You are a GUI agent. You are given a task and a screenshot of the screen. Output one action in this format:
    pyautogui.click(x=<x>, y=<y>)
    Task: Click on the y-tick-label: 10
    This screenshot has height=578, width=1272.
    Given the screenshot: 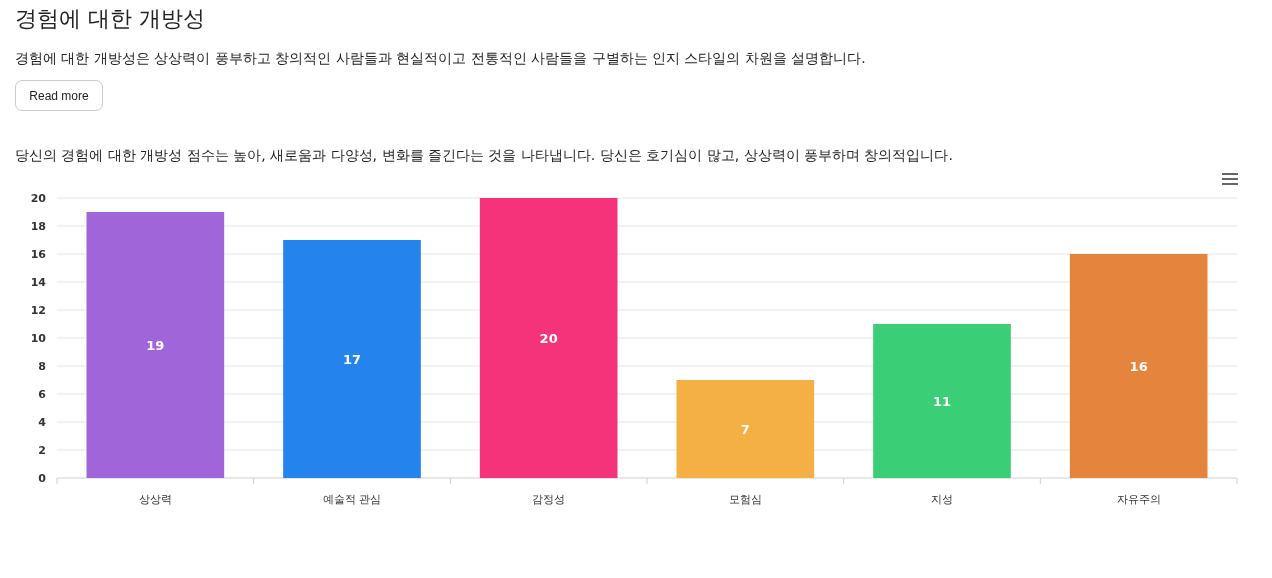 What is the action you would take?
    pyautogui.click(x=38, y=338)
    